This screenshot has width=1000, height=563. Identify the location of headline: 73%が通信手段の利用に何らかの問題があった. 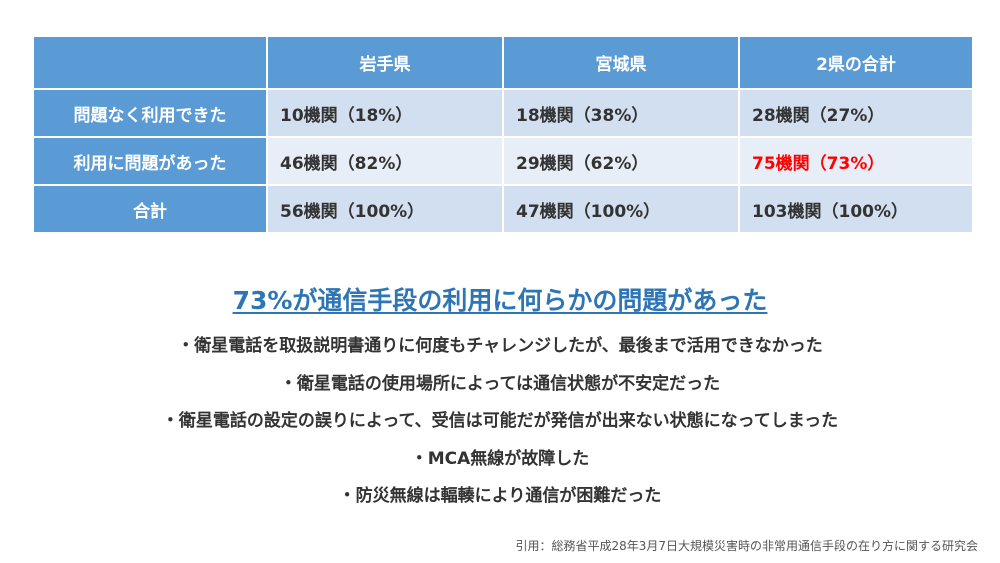
(500, 300).